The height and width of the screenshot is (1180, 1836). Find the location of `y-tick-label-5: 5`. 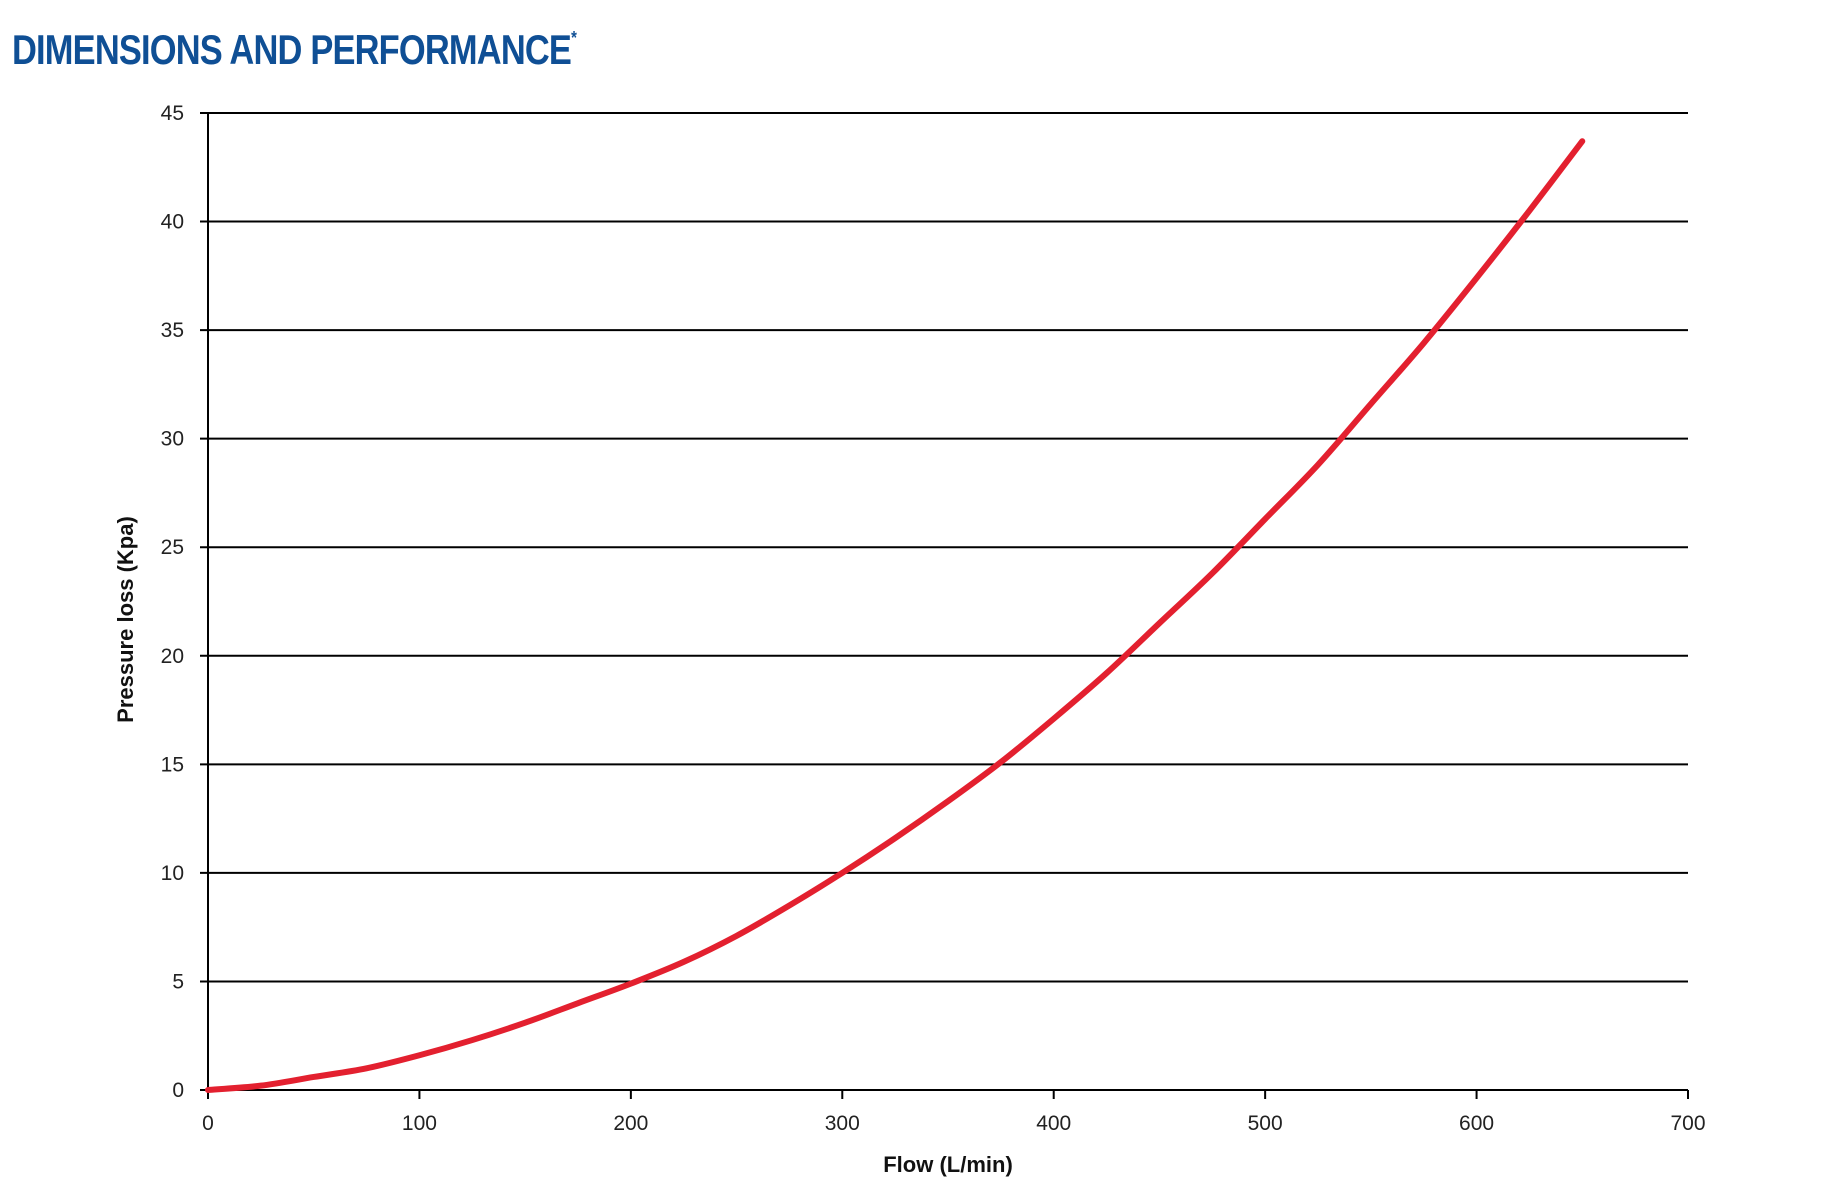

y-tick-label-5: 5 is located at coordinates (178, 981).